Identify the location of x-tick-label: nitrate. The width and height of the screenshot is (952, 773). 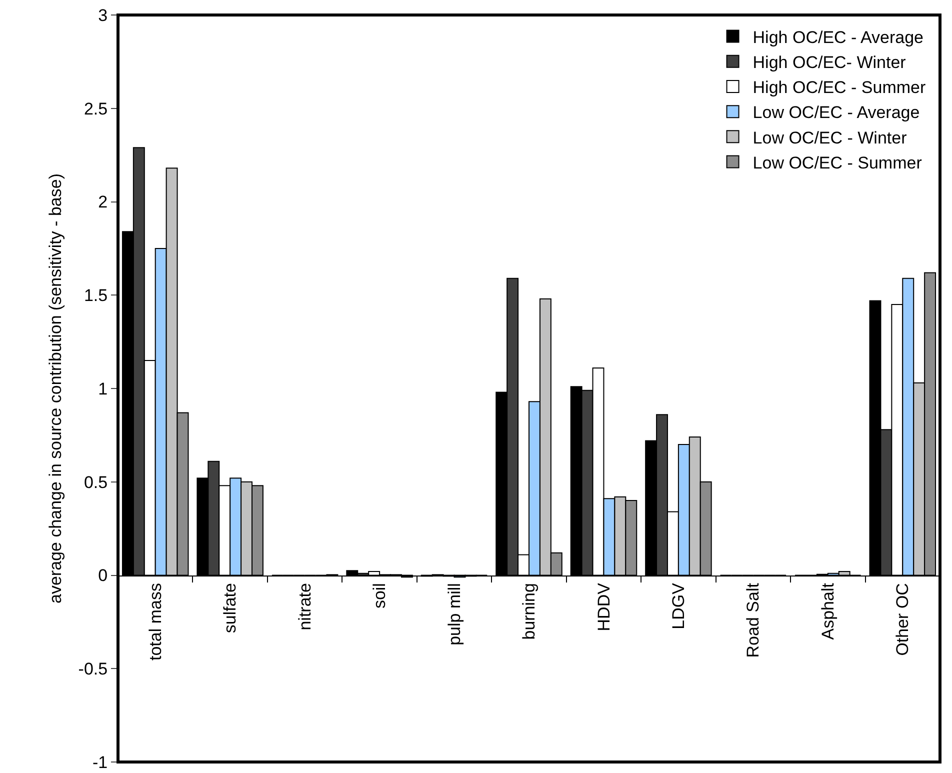
(304, 606).